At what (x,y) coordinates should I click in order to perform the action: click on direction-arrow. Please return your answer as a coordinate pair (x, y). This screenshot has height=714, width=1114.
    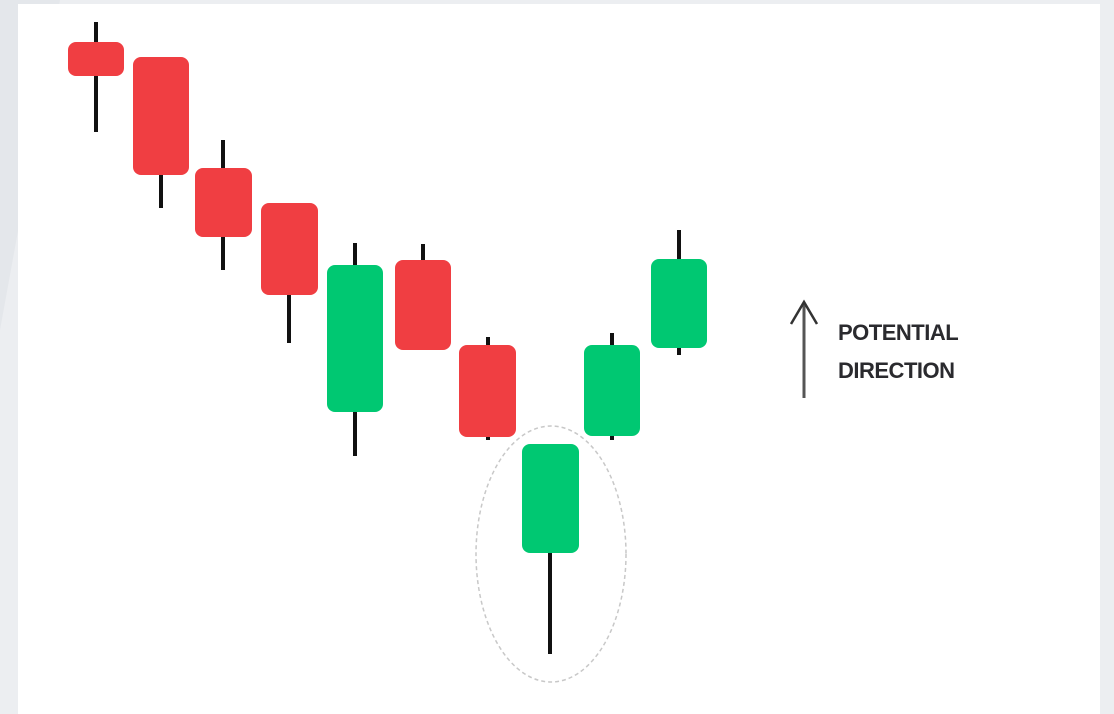
    Looking at the image, I should click on (804, 348).